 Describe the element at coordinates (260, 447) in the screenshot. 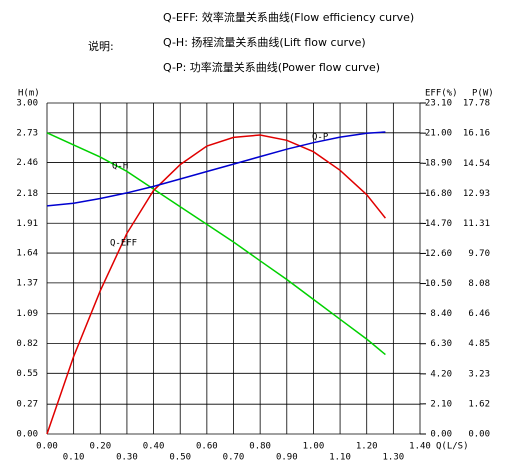

I see `x-tick-label: 0.80` at that location.